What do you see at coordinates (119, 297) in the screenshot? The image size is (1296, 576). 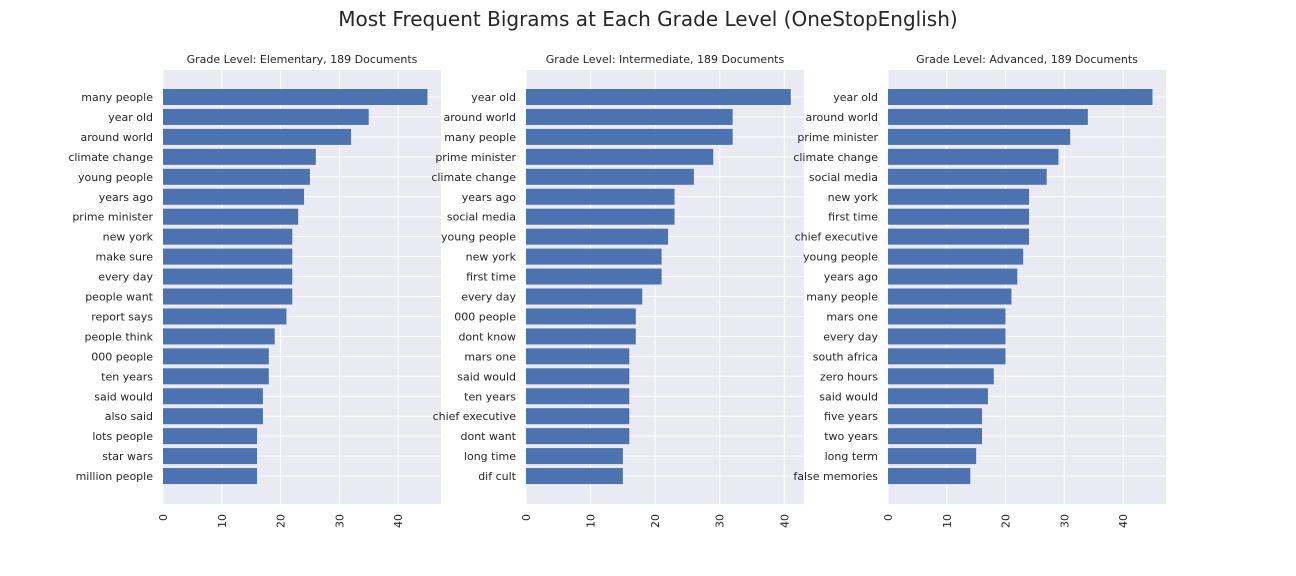 I see `category-label: people want` at bounding box center [119, 297].